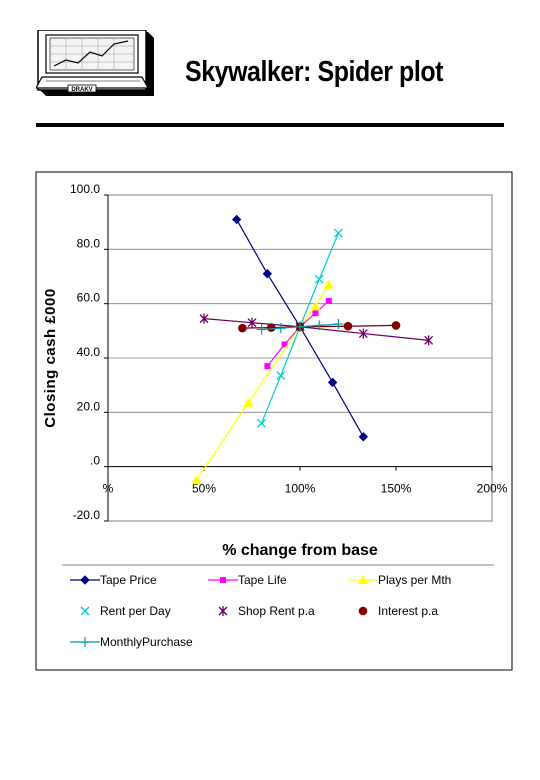  What do you see at coordinates (300, 489) in the screenshot?
I see `x-tick-label: 100%` at bounding box center [300, 489].